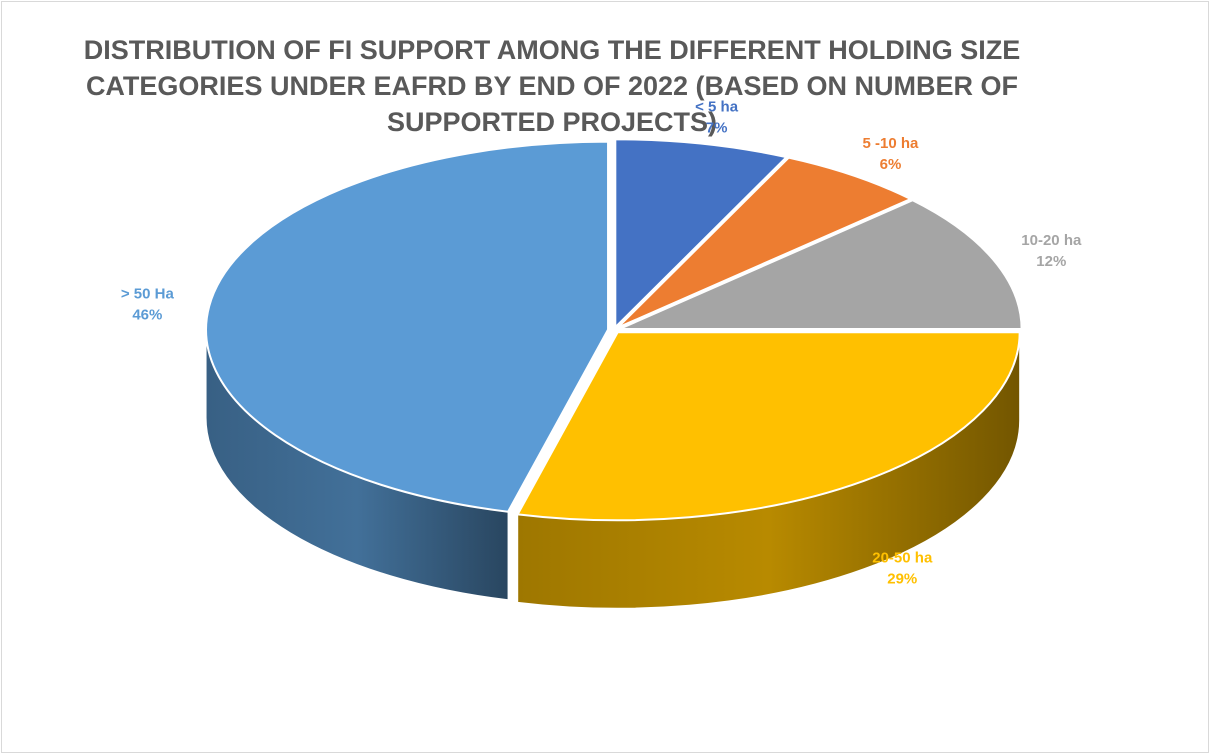 The width and height of the screenshot is (1212, 756). I want to click on slice-label-20-50-ha: 20-50 ha, so click(902, 557).